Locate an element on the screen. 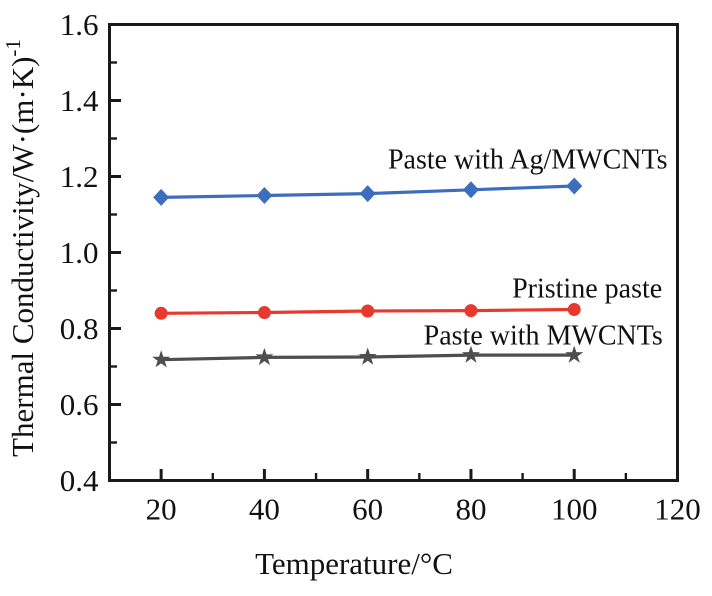  y-tick-label: 1.6 is located at coordinates (79, 24).